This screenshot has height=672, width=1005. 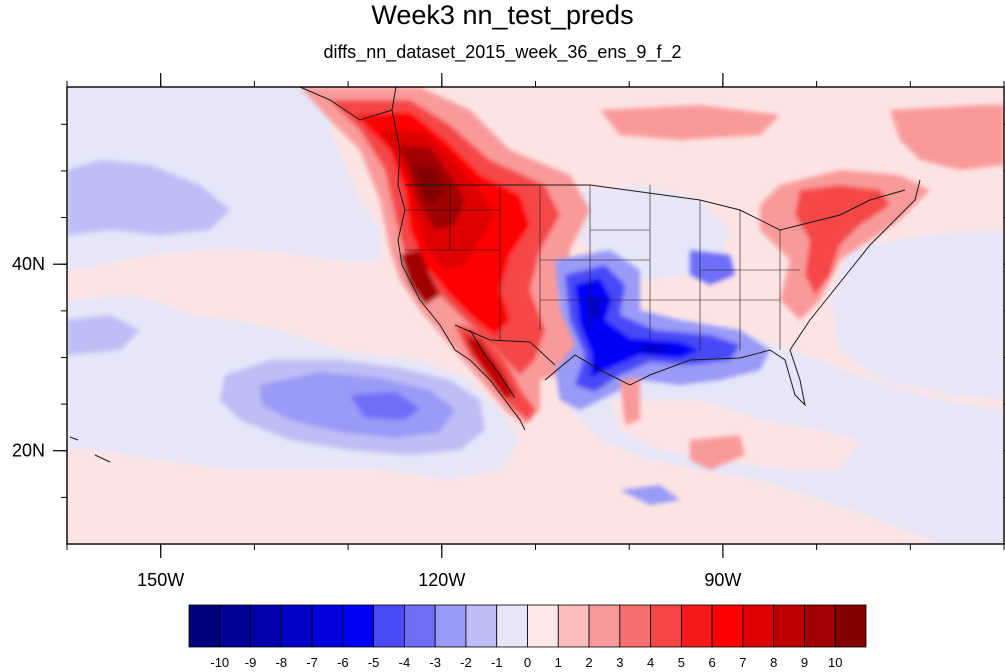 What do you see at coordinates (28, 264) in the screenshot?
I see `lat-tick-label: 40N` at bounding box center [28, 264].